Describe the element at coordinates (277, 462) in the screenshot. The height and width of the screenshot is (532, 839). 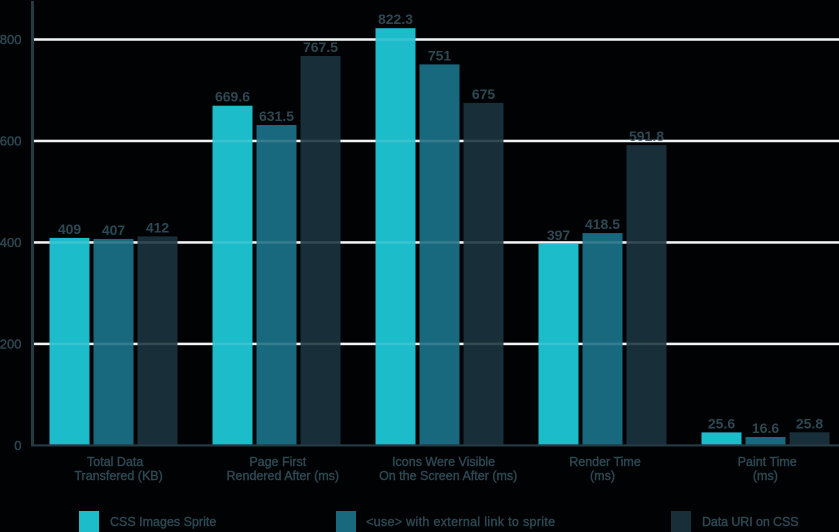
I see `svg-text: Page First` at that location.